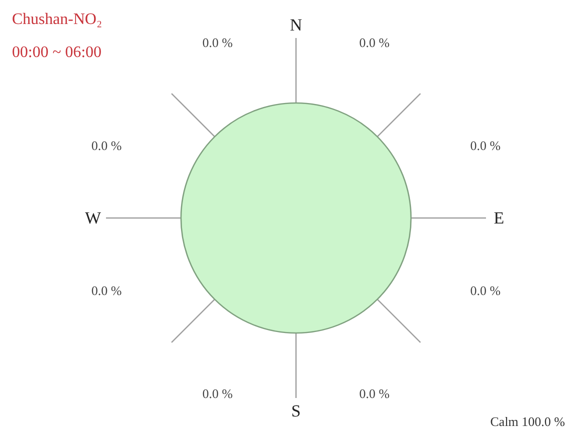  I want to click on category-label: N, so click(296, 25).